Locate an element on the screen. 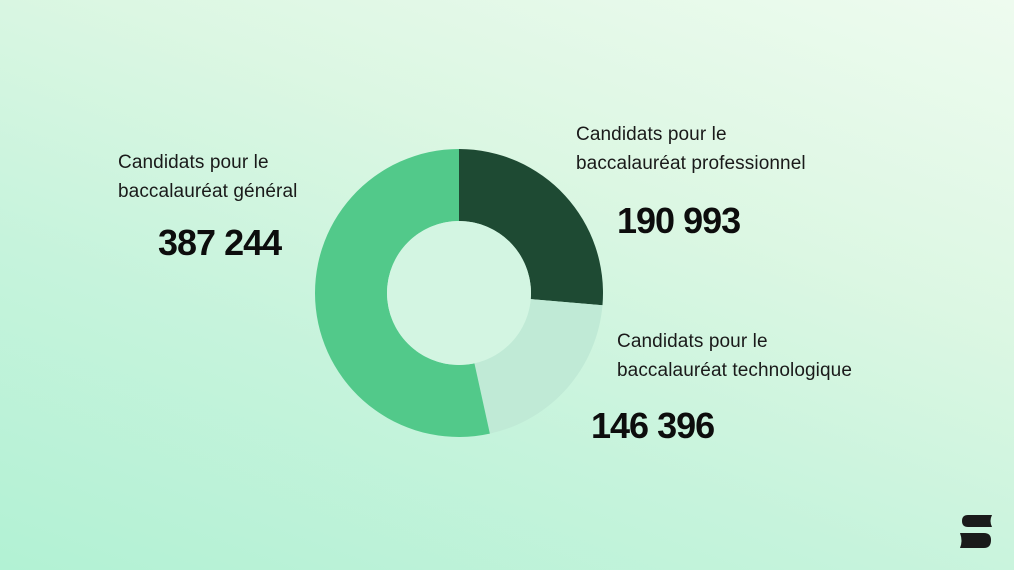 The image size is (1014, 570). slice-general is located at coordinates (402, 293).